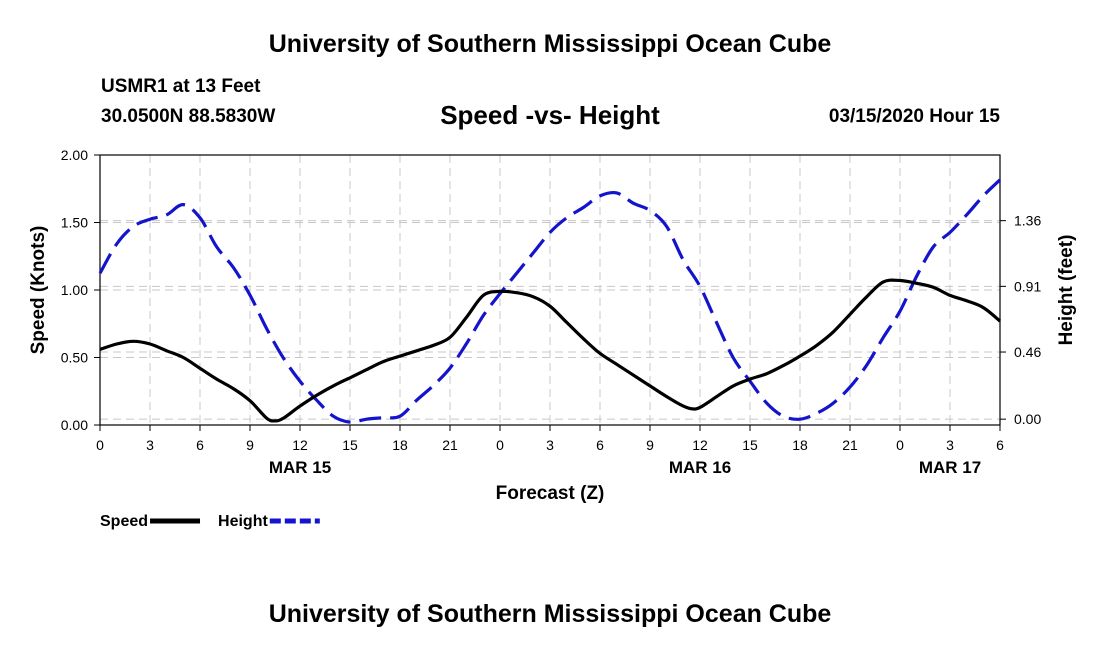 The image size is (1100, 650). What do you see at coordinates (1027, 221) in the screenshot?
I see `y2-tick-label: 1.36` at bounding box center [1027, 221].